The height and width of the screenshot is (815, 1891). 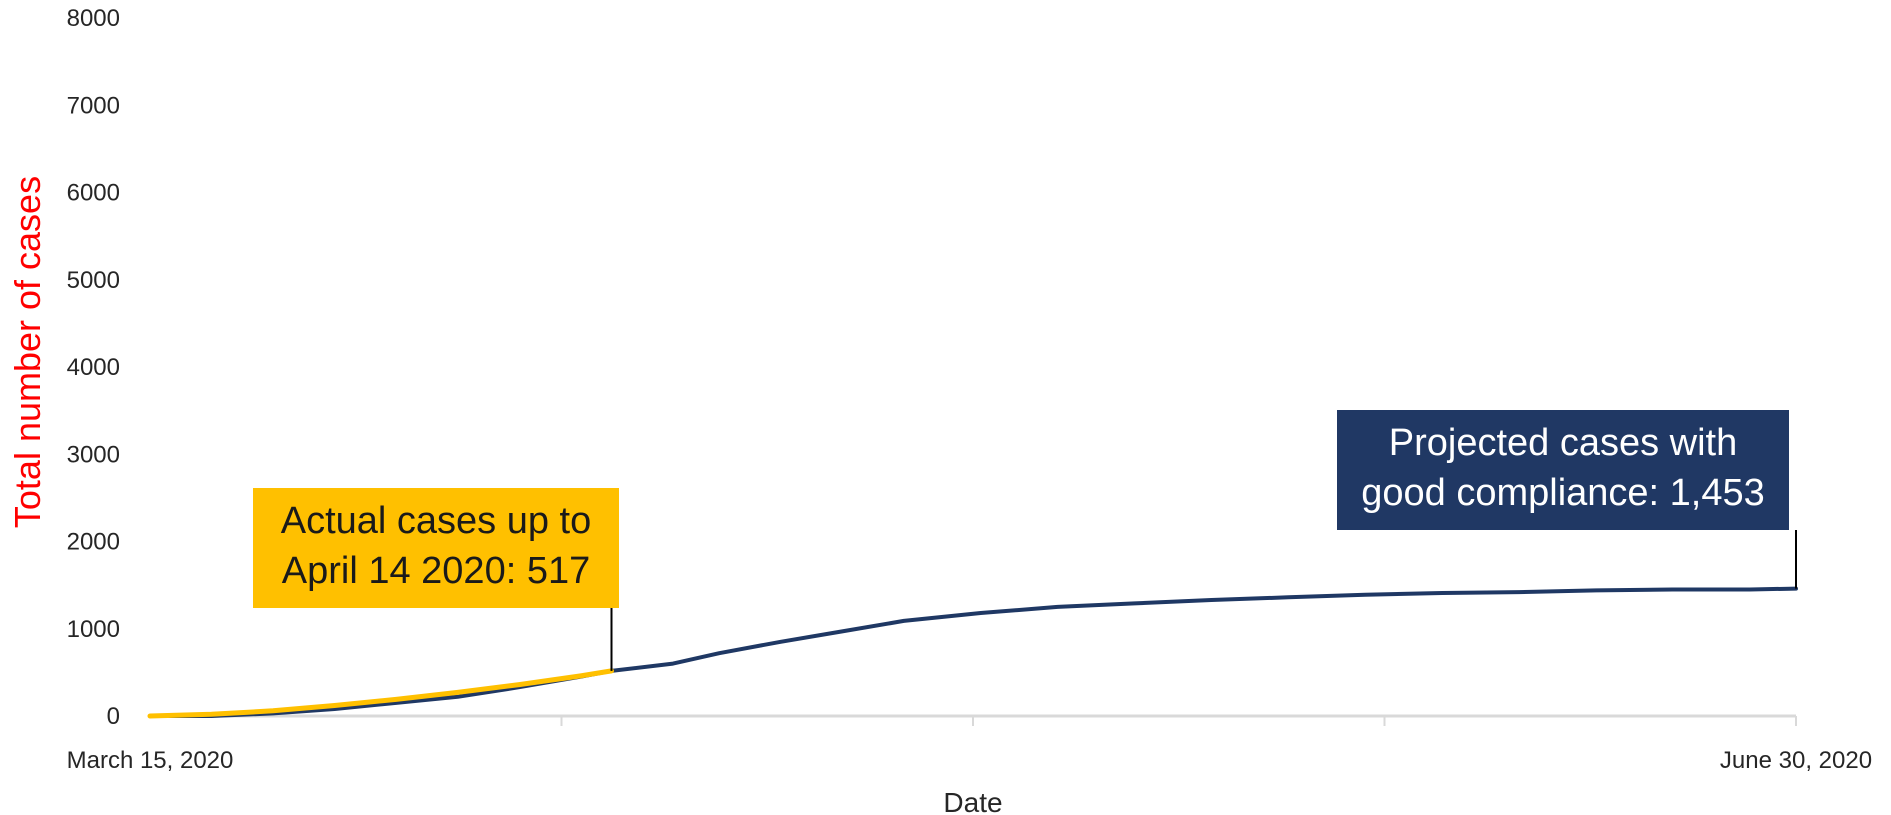 I want to click on y-tick-label: 0, so click(x=113, y=716).